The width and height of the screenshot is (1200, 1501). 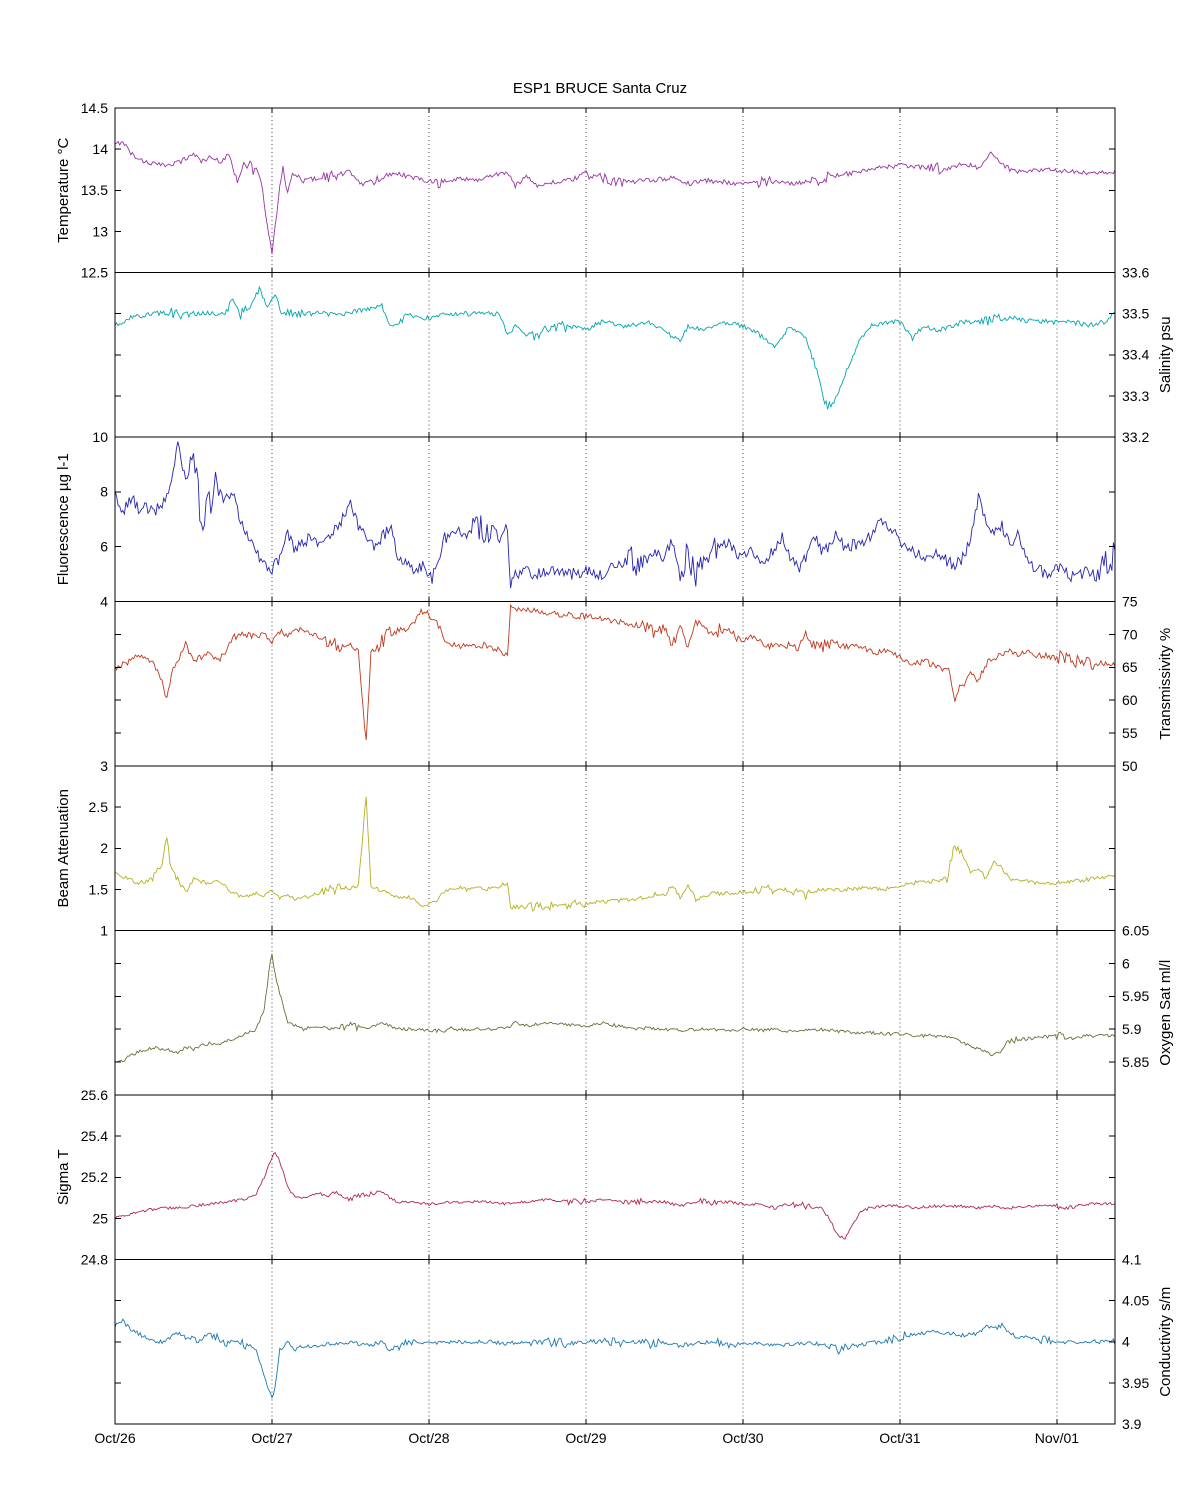 I want to click on panel-temperature: 12.5 13 13.5 14 14.5 Temperature °C, so click(x=585, y=190).